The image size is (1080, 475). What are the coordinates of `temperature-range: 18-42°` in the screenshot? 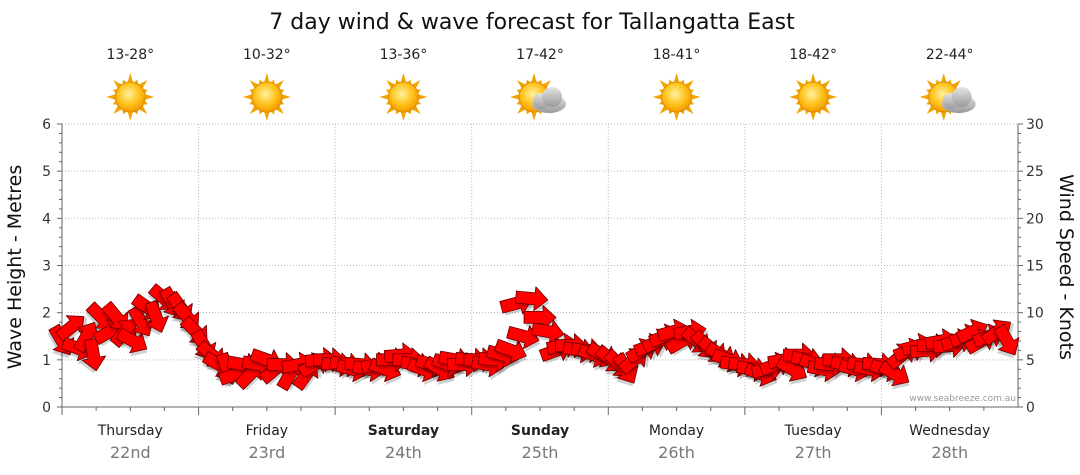 It's located at (813, 55).